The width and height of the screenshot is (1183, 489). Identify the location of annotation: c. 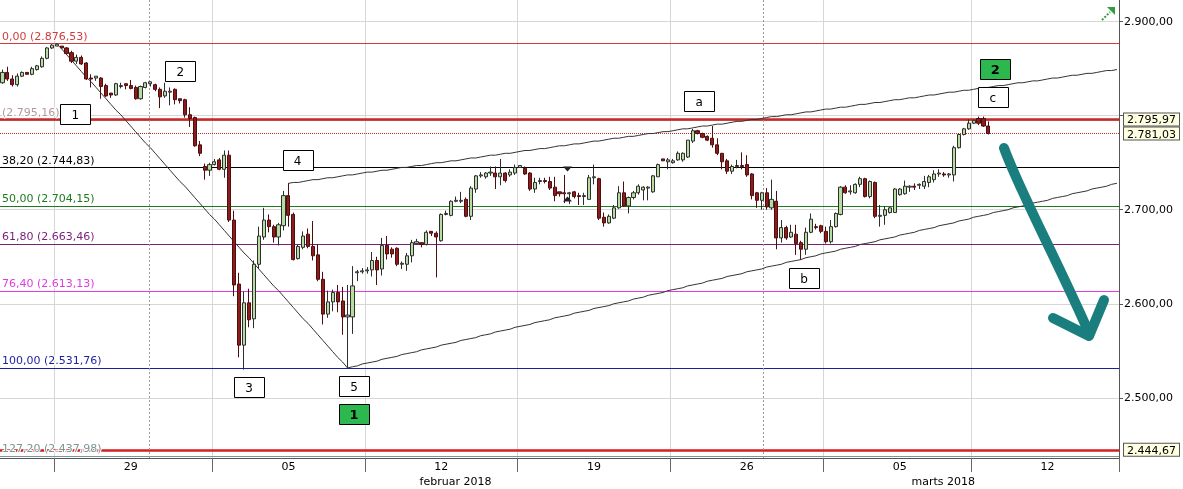
(993, 97).